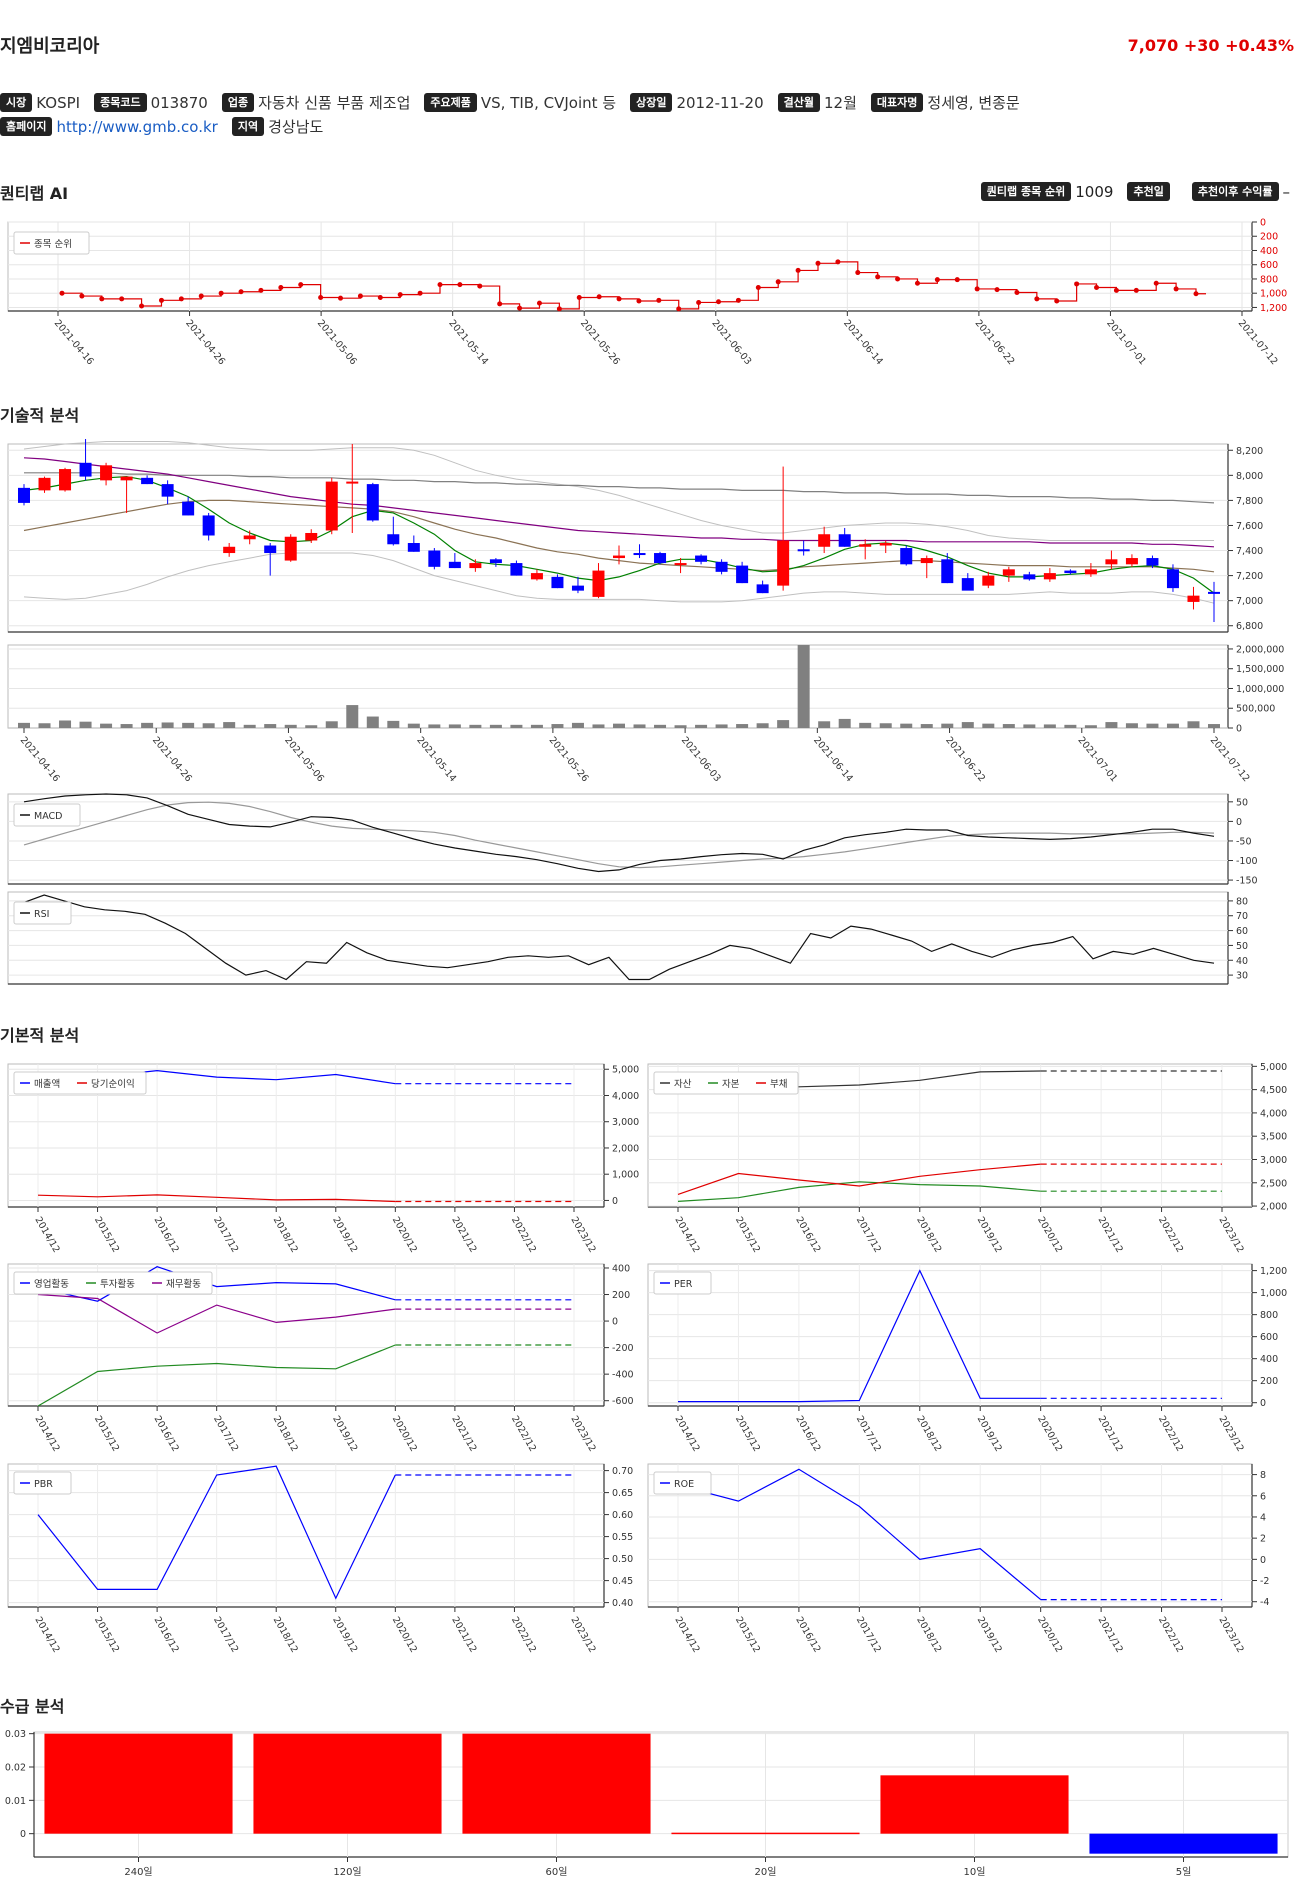  What do you see at coordinates (42, 913) in the screenshot?
I see `rsi-chart-legend-box` at bounding box center [42, 913].